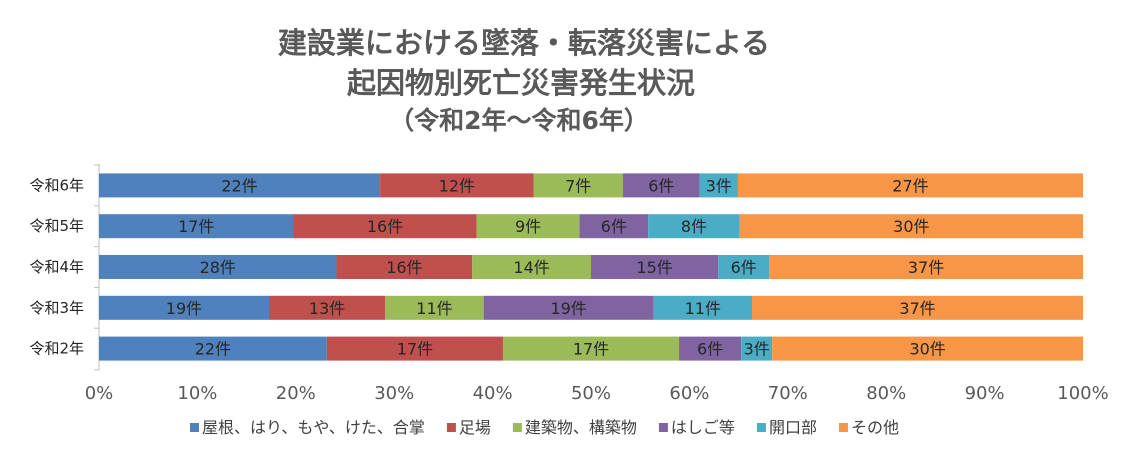 This screenshot has height=458, width=1135. What do you see at coordinates (591, 393) in the screenshot?
I see `x-tick-label: 50%` at bounding box center [591, 393].